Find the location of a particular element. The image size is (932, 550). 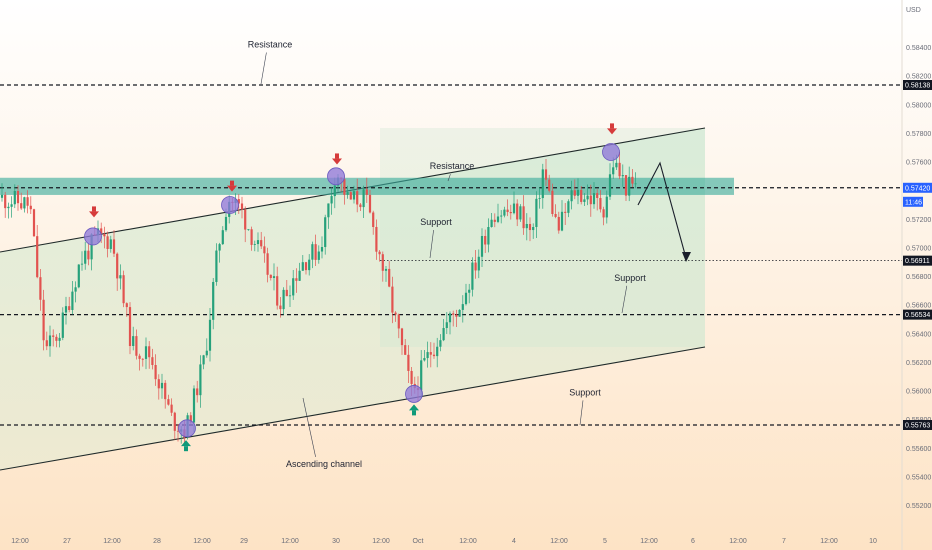

annotation-label-4: Support is located at coordinates (585, 392).